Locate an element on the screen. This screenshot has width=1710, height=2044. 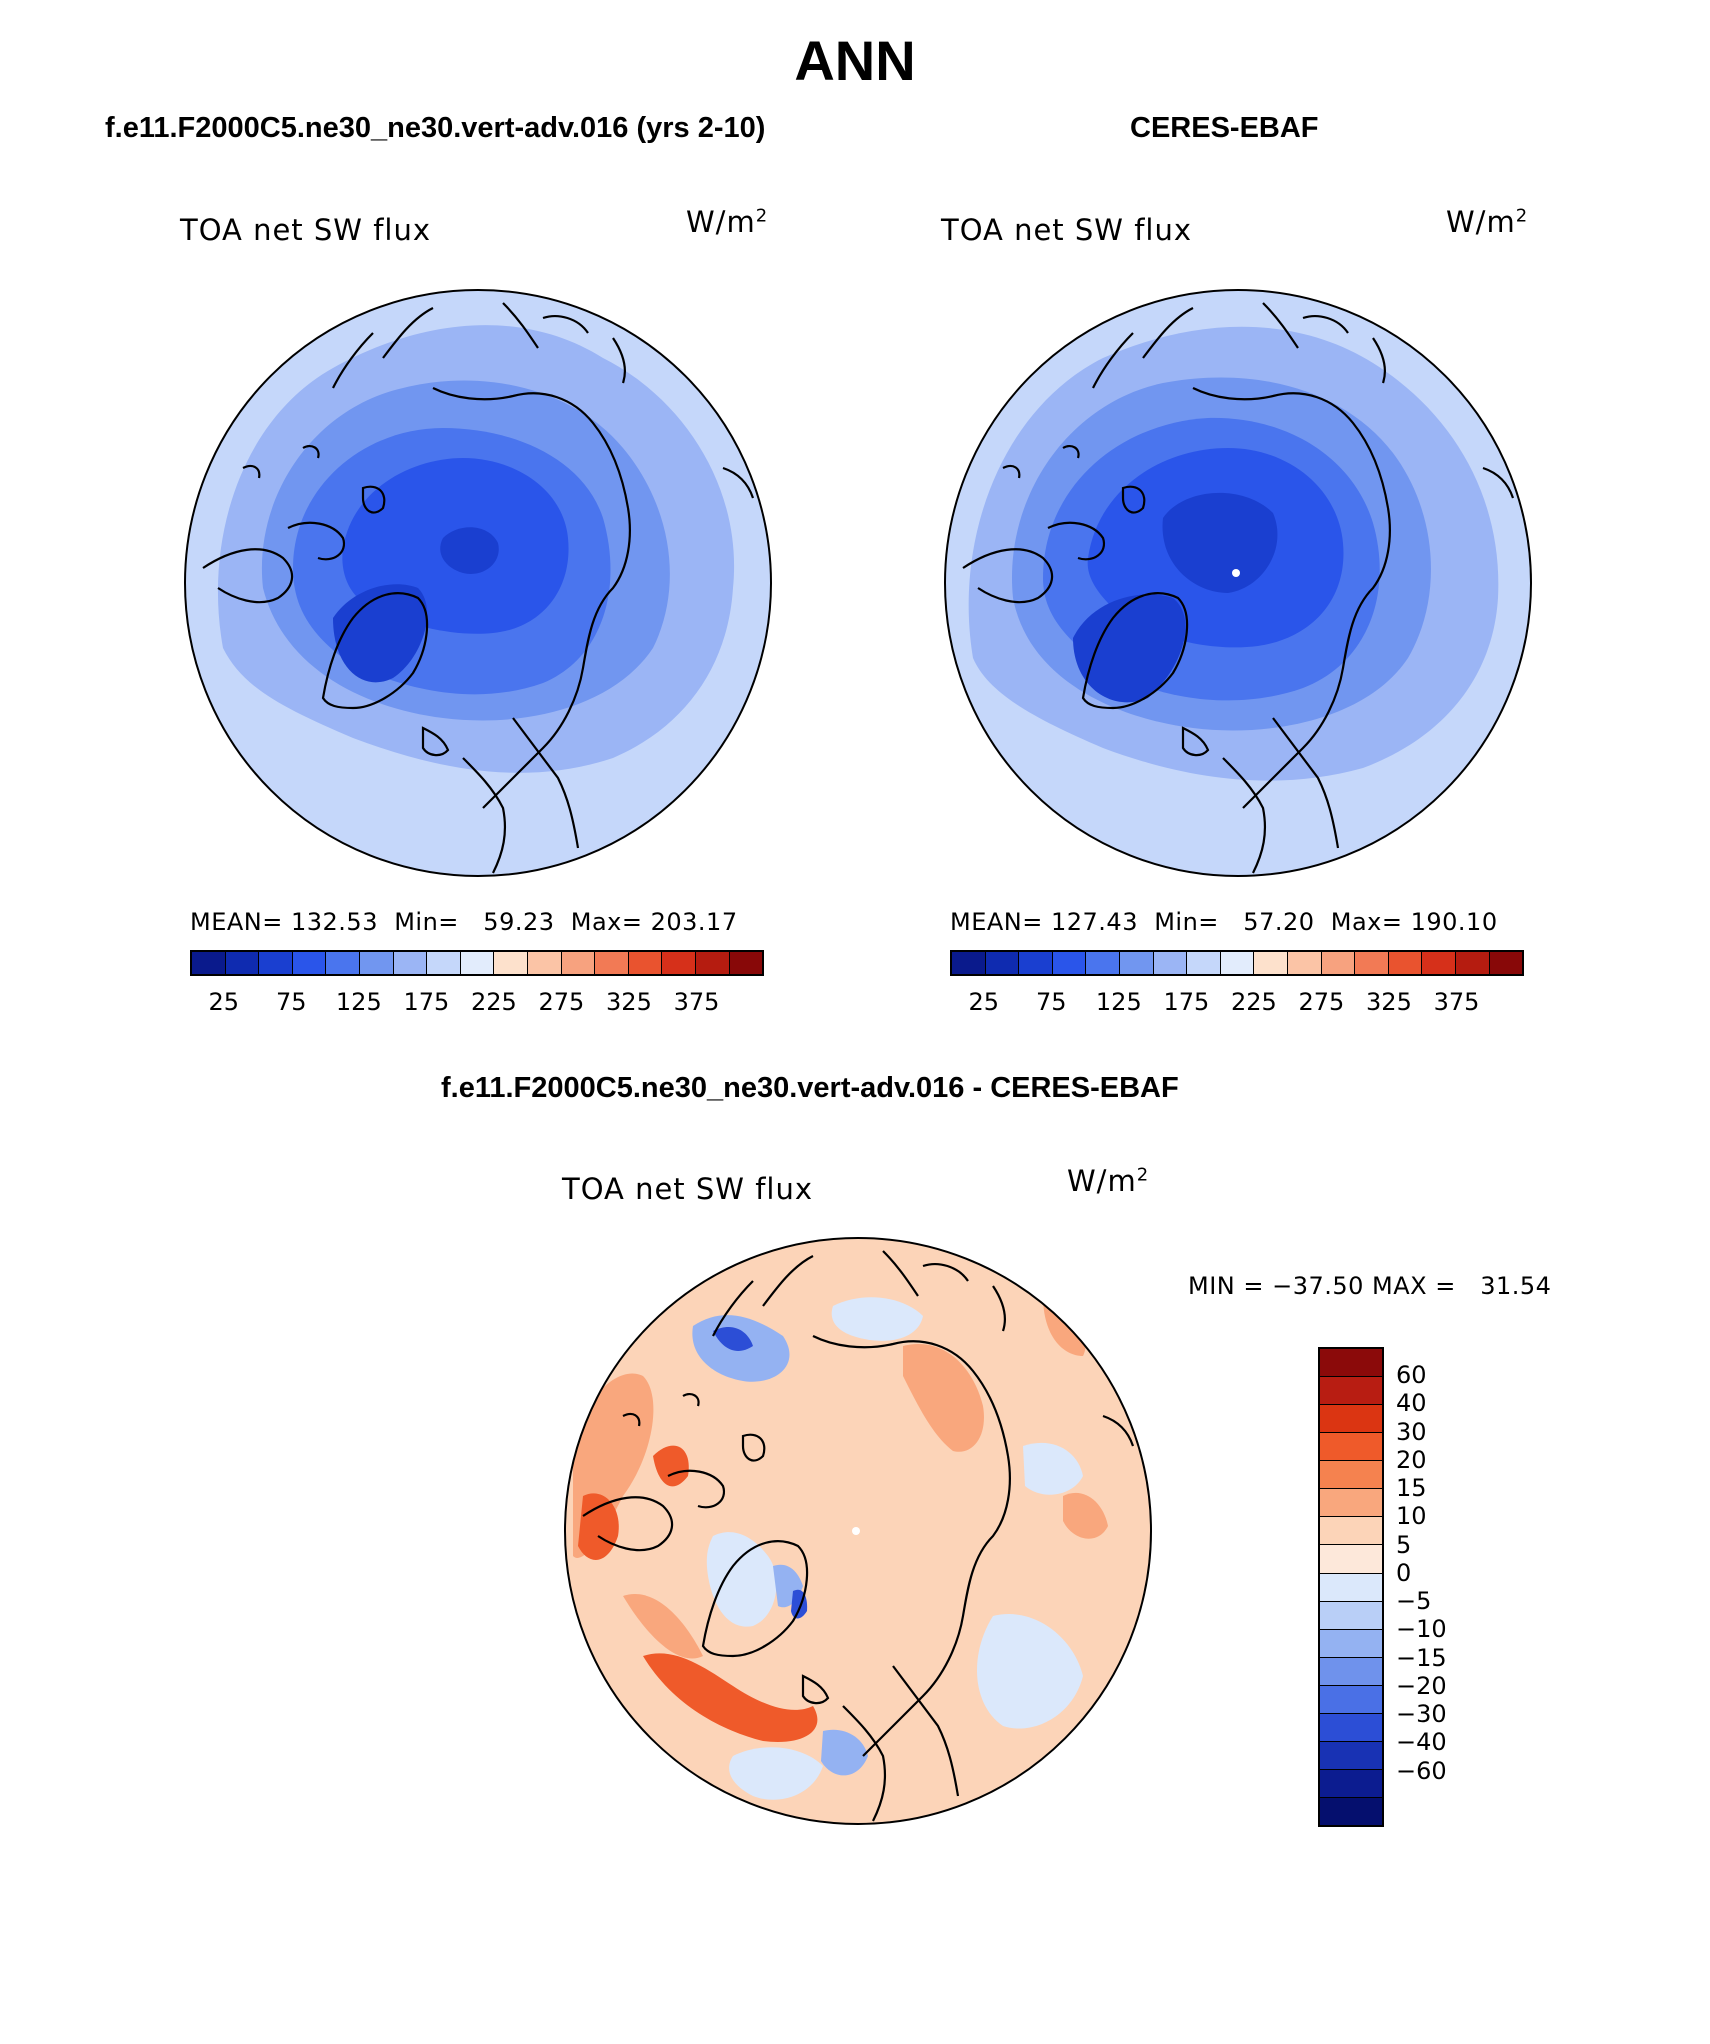
panel-1-polar-map is located at coordinates (478, 583).